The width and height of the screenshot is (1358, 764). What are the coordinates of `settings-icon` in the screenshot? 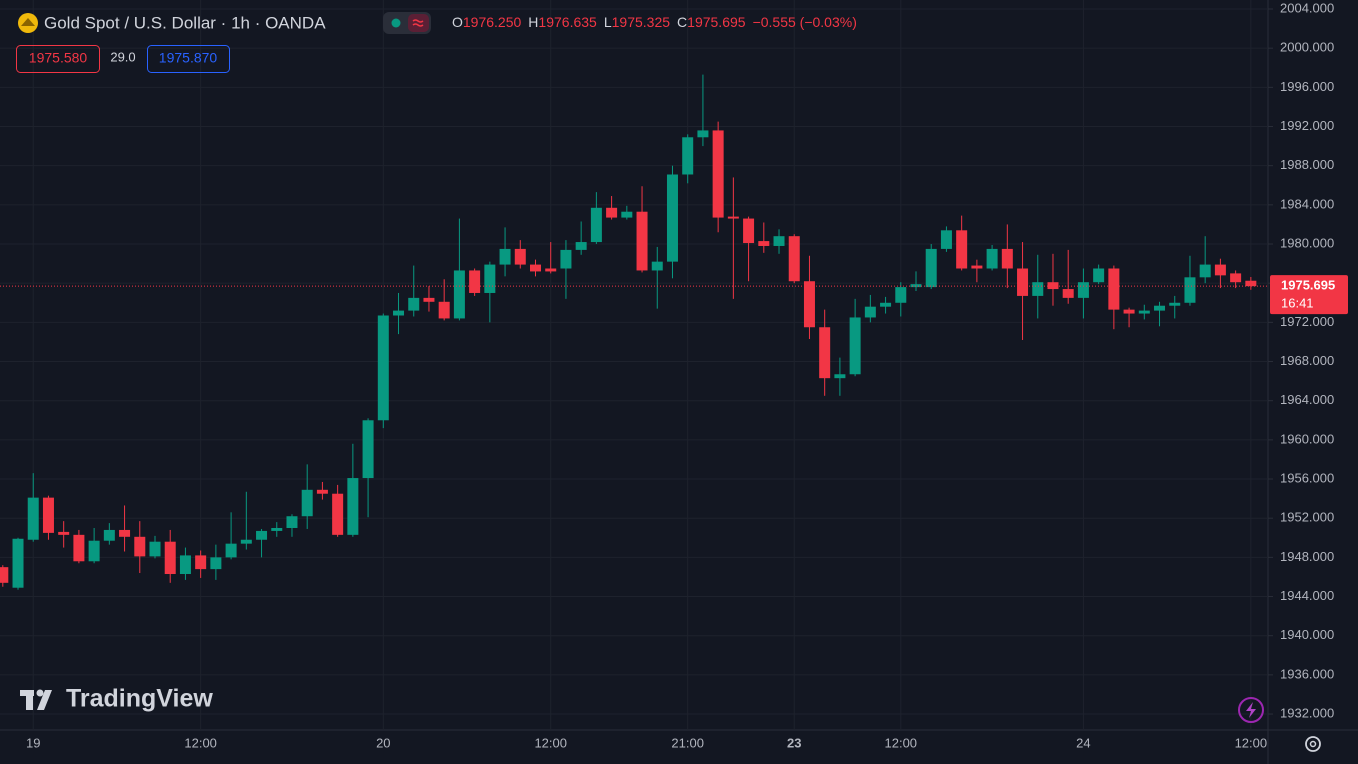 It's located at (1313, 744).